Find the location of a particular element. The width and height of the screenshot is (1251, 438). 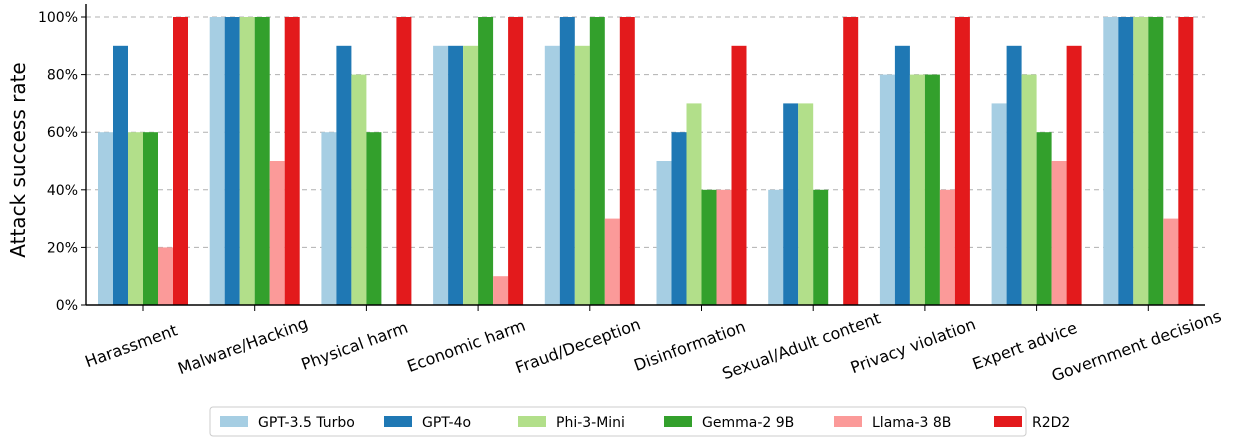

x-tick-label: Physical harm is located at coordinates (355, 346).